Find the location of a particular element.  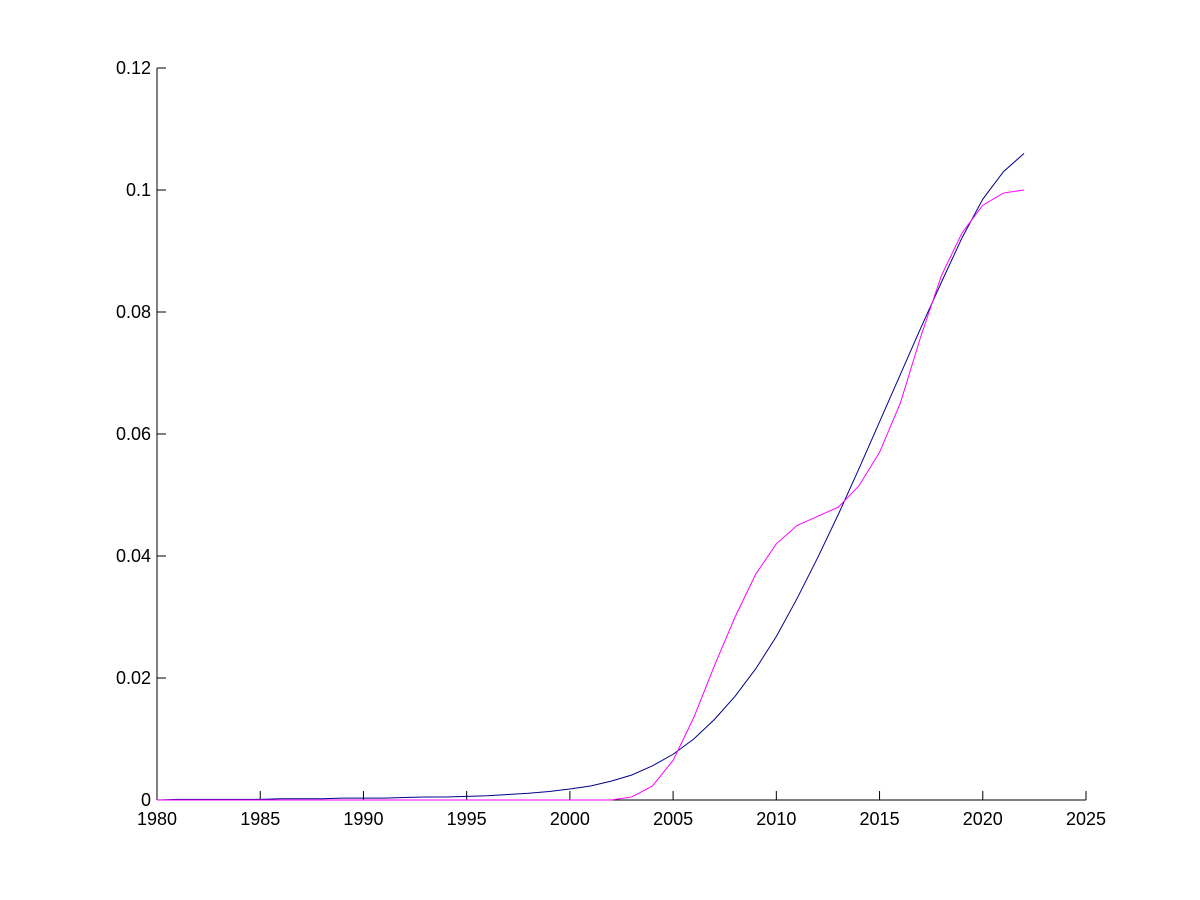

y-tick-label: 0.1 is located at coordinates (138, 190).